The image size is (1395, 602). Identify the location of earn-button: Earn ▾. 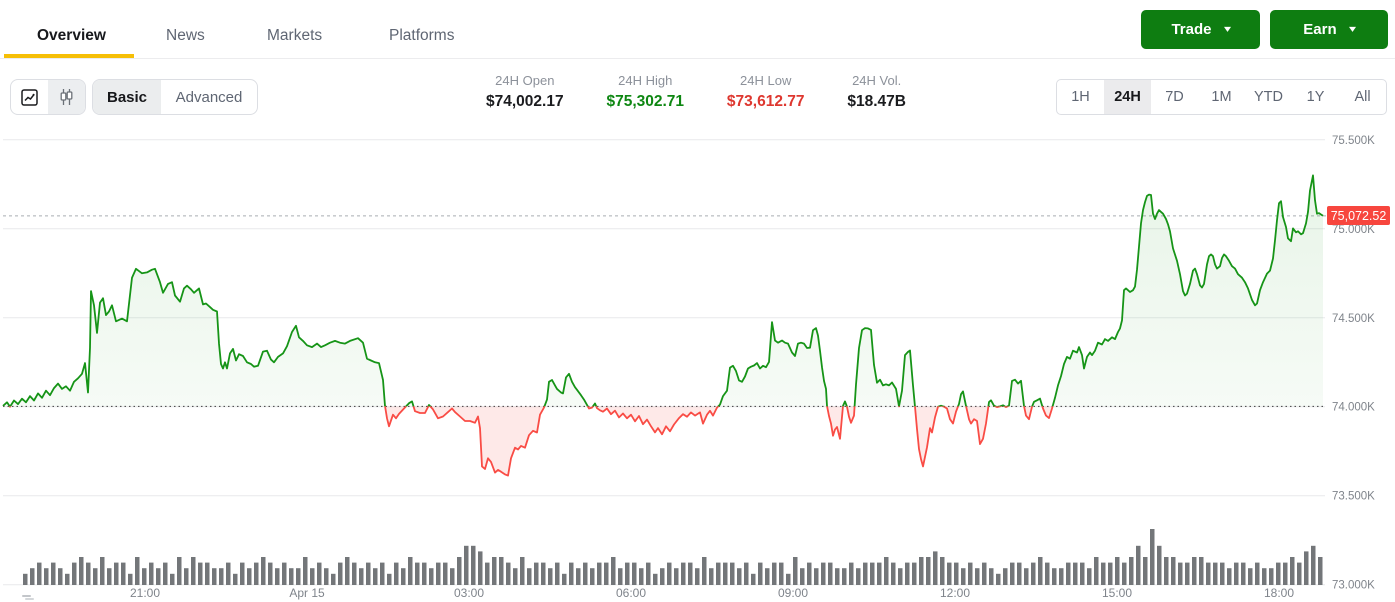
(1329, 29).